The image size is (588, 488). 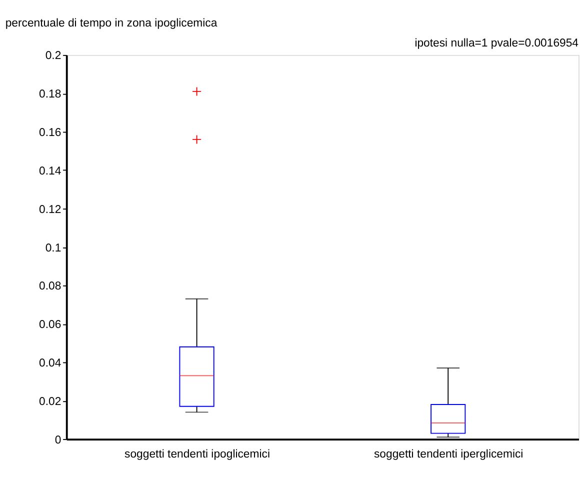 I want to click on y-tick-label: 0.12, so click(x=50, y=210).